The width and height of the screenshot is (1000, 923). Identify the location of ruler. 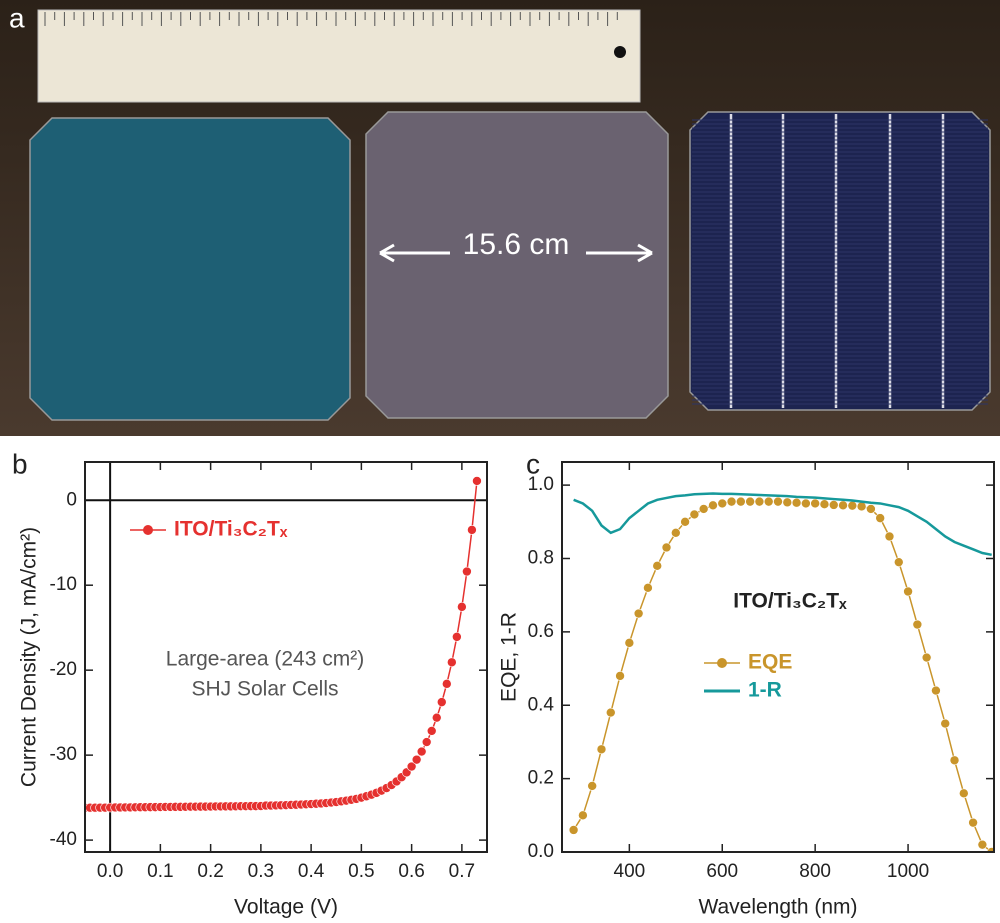
(339, 56).